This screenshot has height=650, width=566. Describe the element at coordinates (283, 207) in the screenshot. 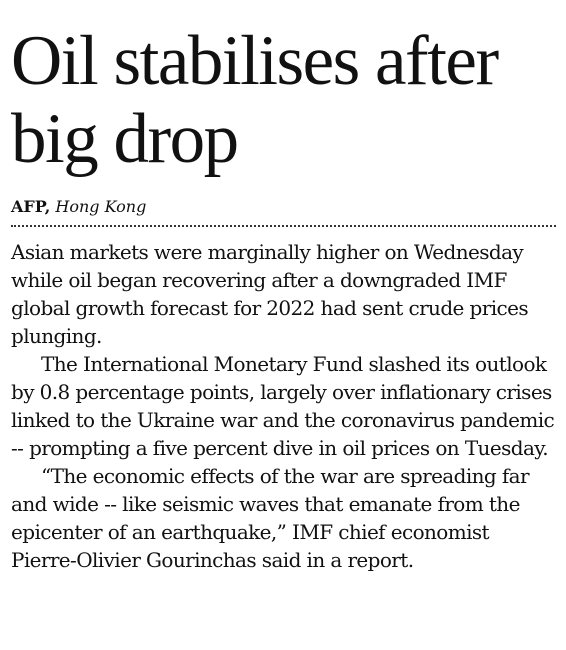

I see `byline: AFP, Hong Kong` at that location.